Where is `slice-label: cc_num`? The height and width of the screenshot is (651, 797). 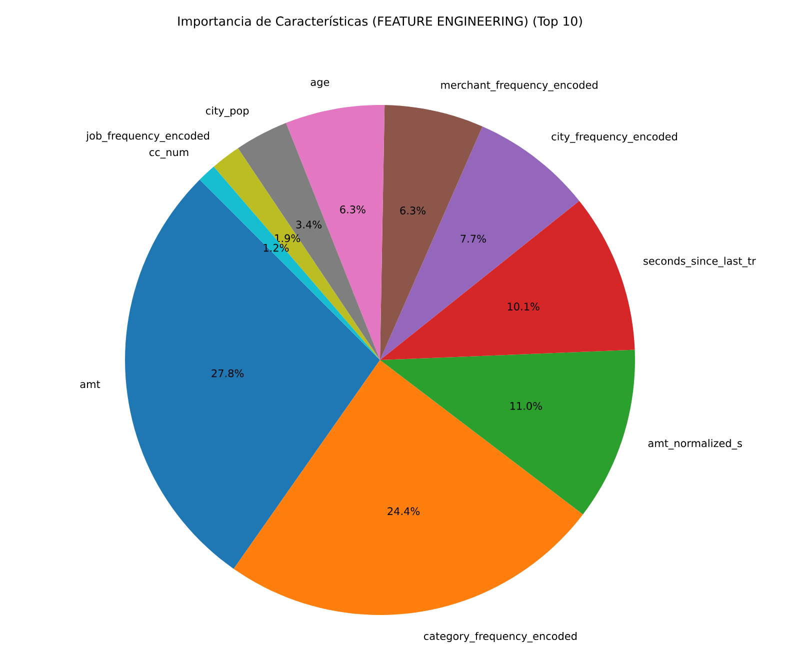 slice-label: cc_num is located at coordinates (168, 154).